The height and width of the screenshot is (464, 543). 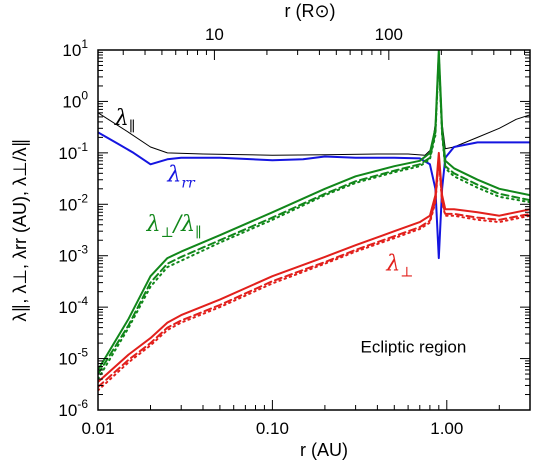 What do you see at coordinates (309, 11) in the screenshot?
I see `x2-axis-title: r (R⊙)` at bounding box center [309, 11].